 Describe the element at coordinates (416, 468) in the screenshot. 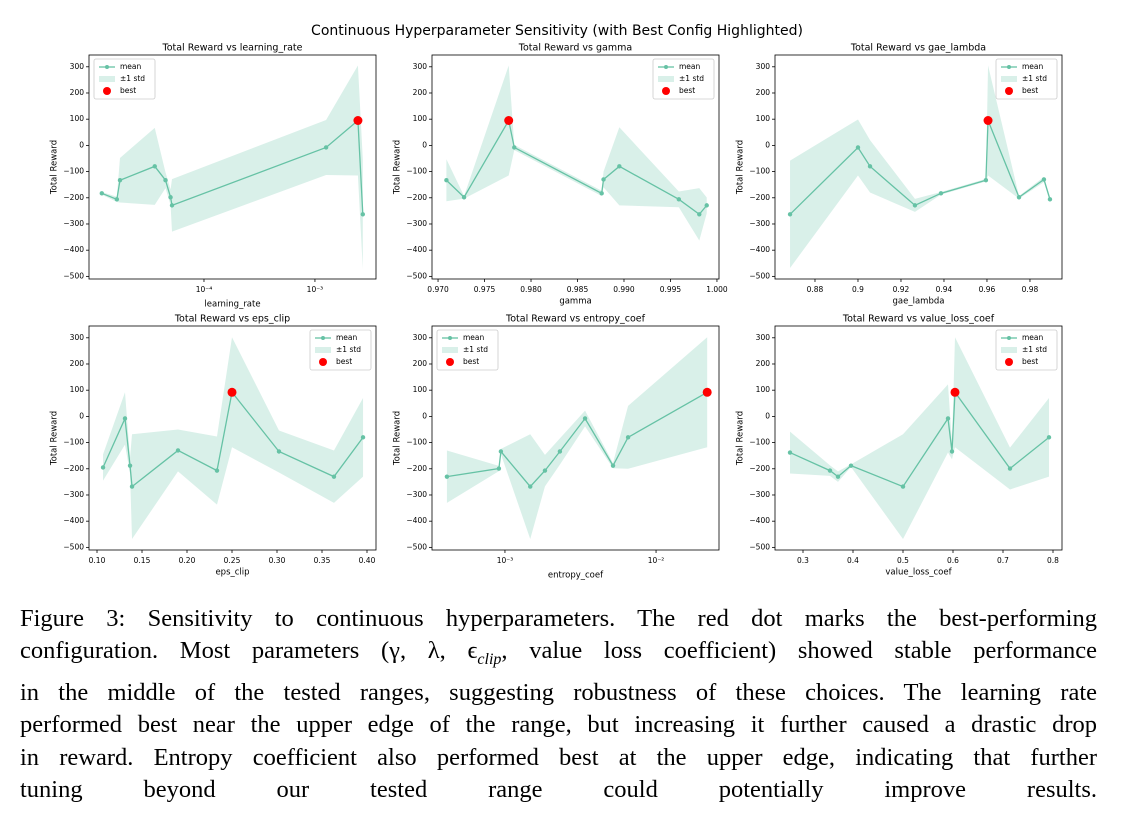

I see `y-tick-label: −200` at that location.